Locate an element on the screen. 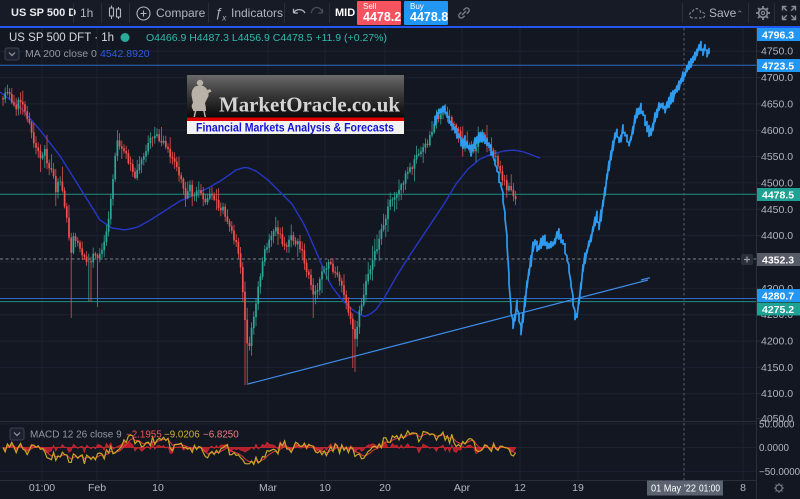  svg-text: −9.0206 is located at coordinates (182, 435).